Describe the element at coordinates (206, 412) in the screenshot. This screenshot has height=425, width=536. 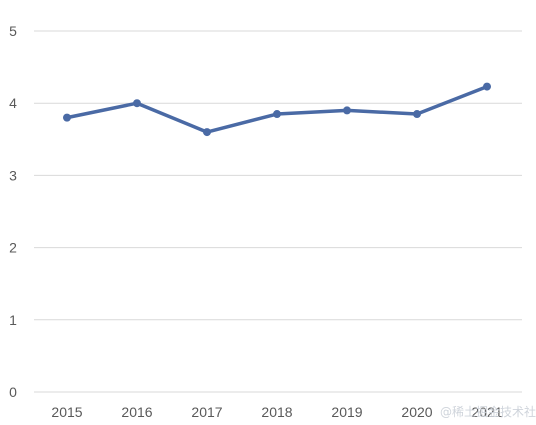
I see `x-tick-label: 2017` at that location.